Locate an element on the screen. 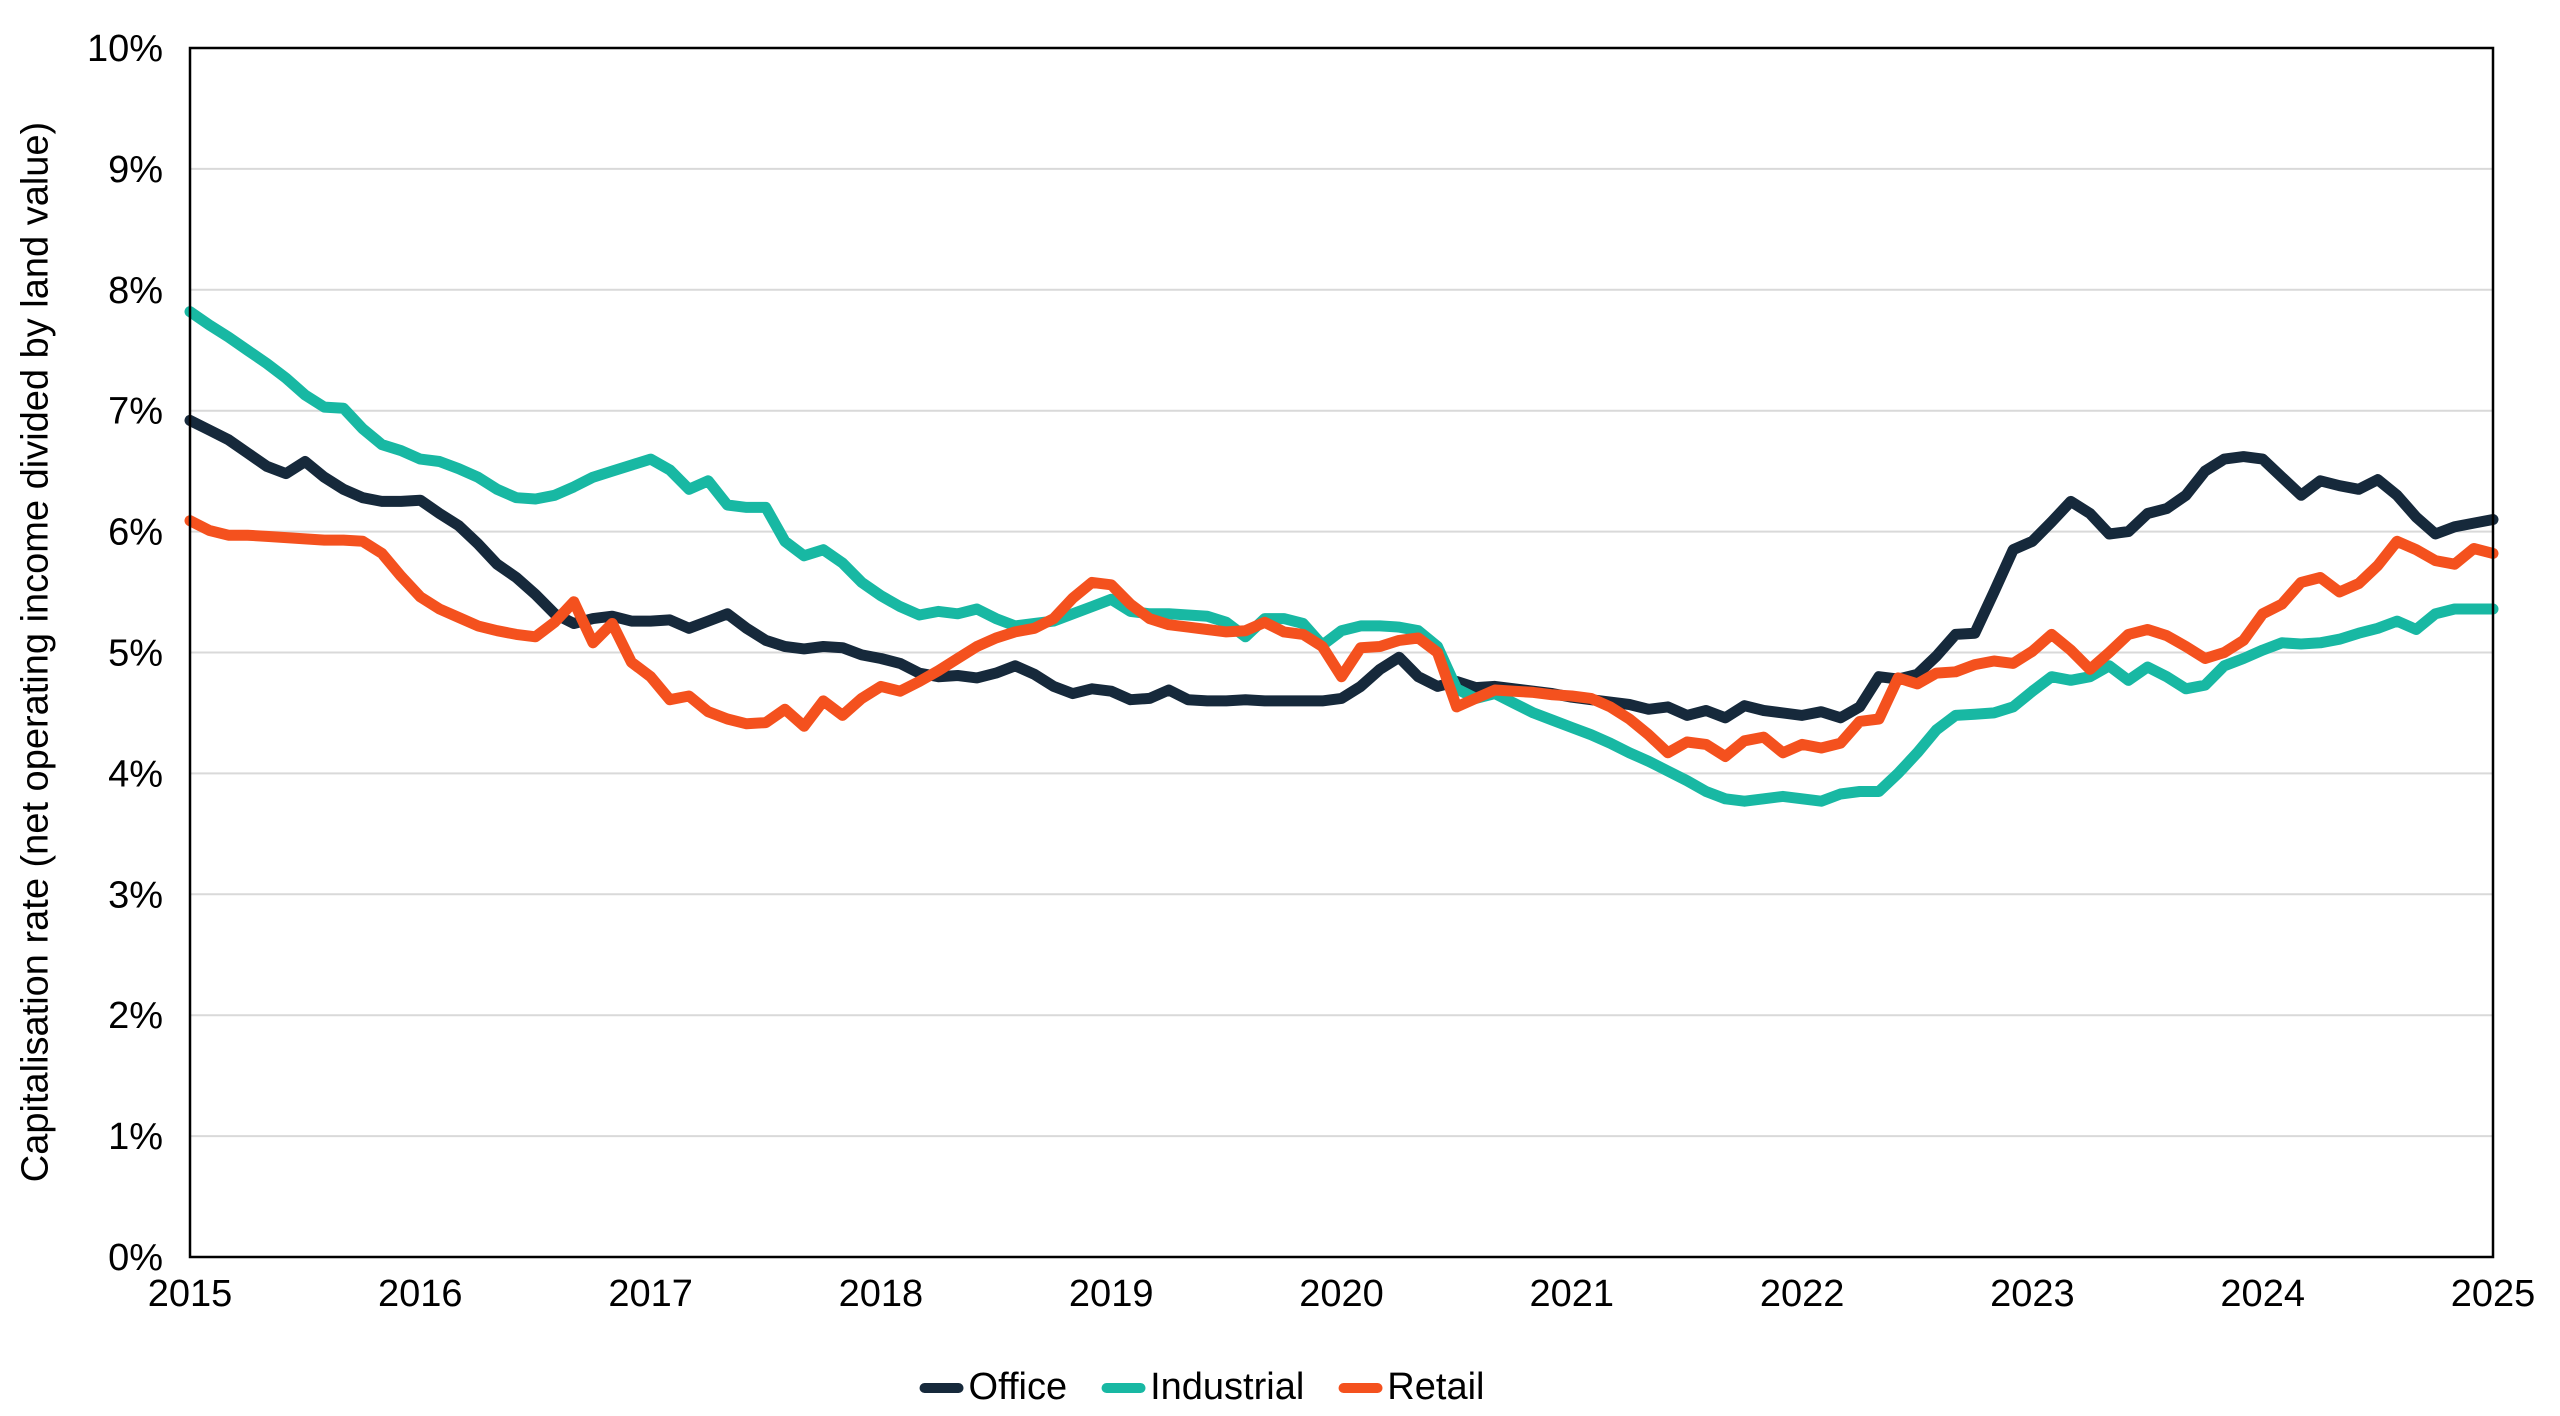  y-tick-label-6%: 6% is located at coordinates (135, 533).